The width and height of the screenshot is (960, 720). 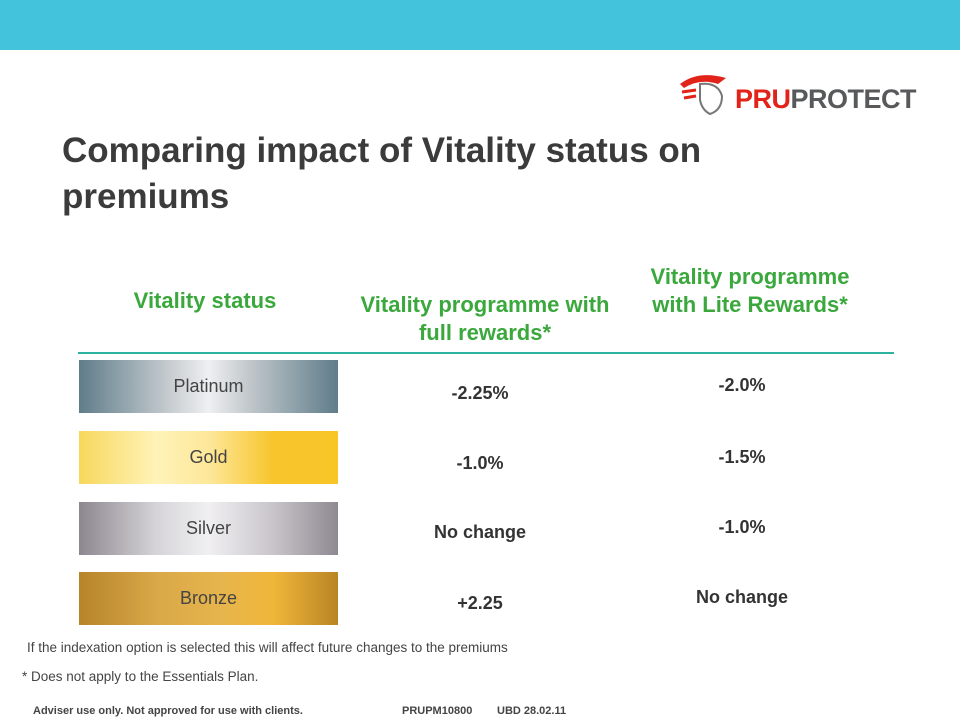 I want to click on column-header: Vitality programme with Lite Rewards*, so click(x=750, y=290).